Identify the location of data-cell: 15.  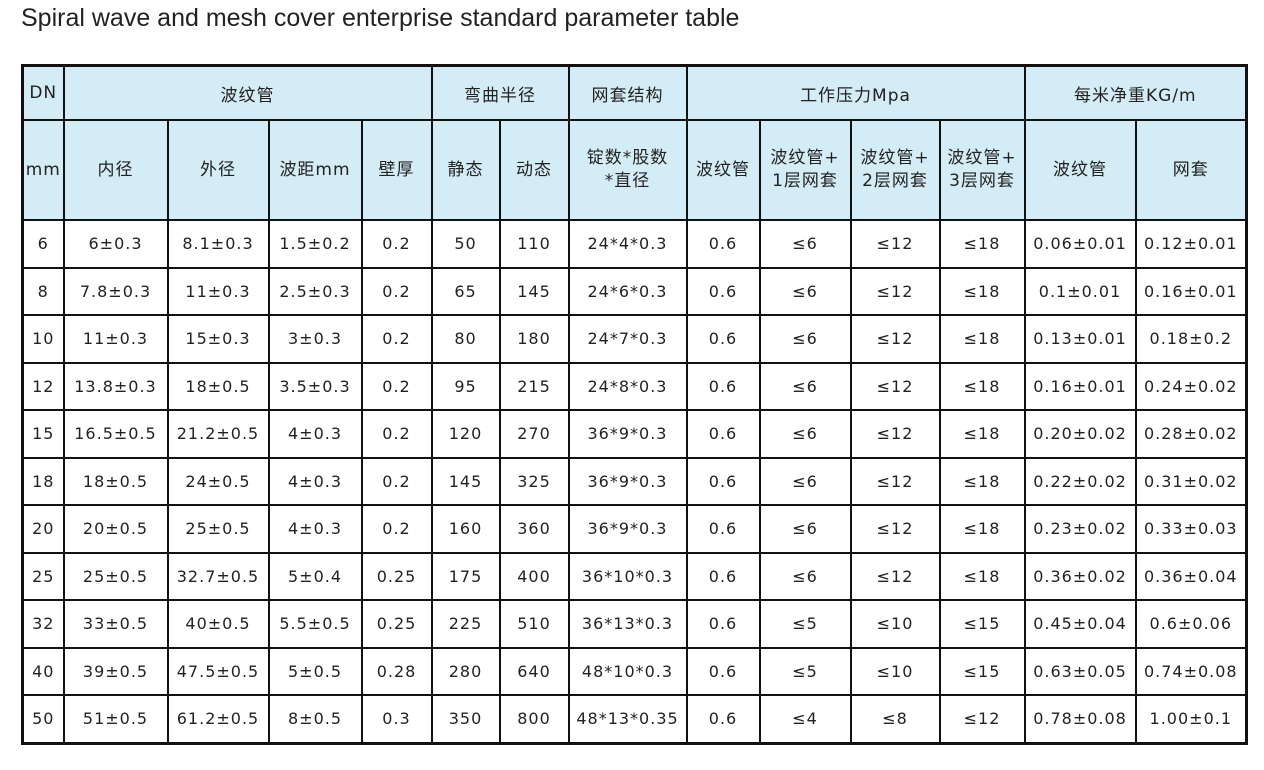
(43, 434).